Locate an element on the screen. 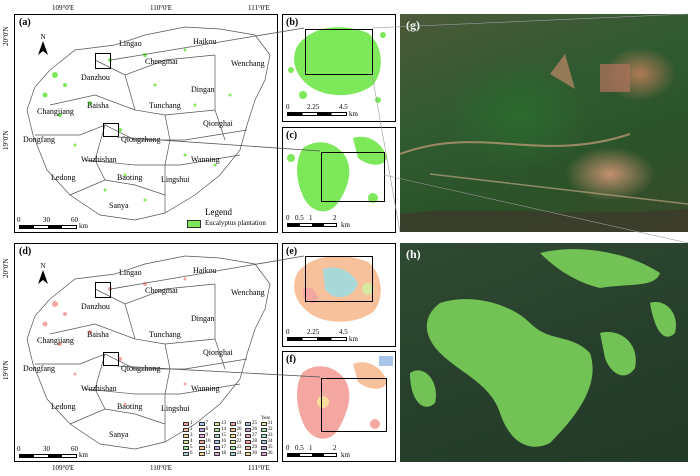 The height and width of the screenshot is (476, 700). city-wanning-d: Wanning is located at coordinates (205, 388).